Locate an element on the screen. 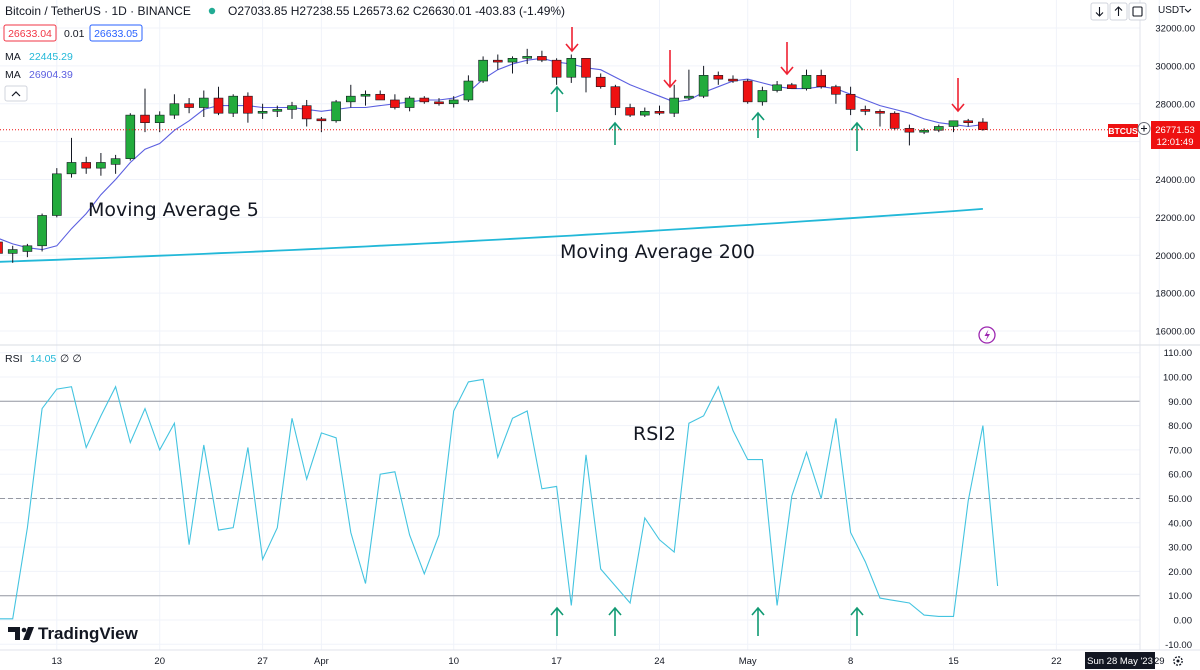 The image size is (1200, 670). price-tick-label: 30000.00 is located at coordinates (1175, 66).